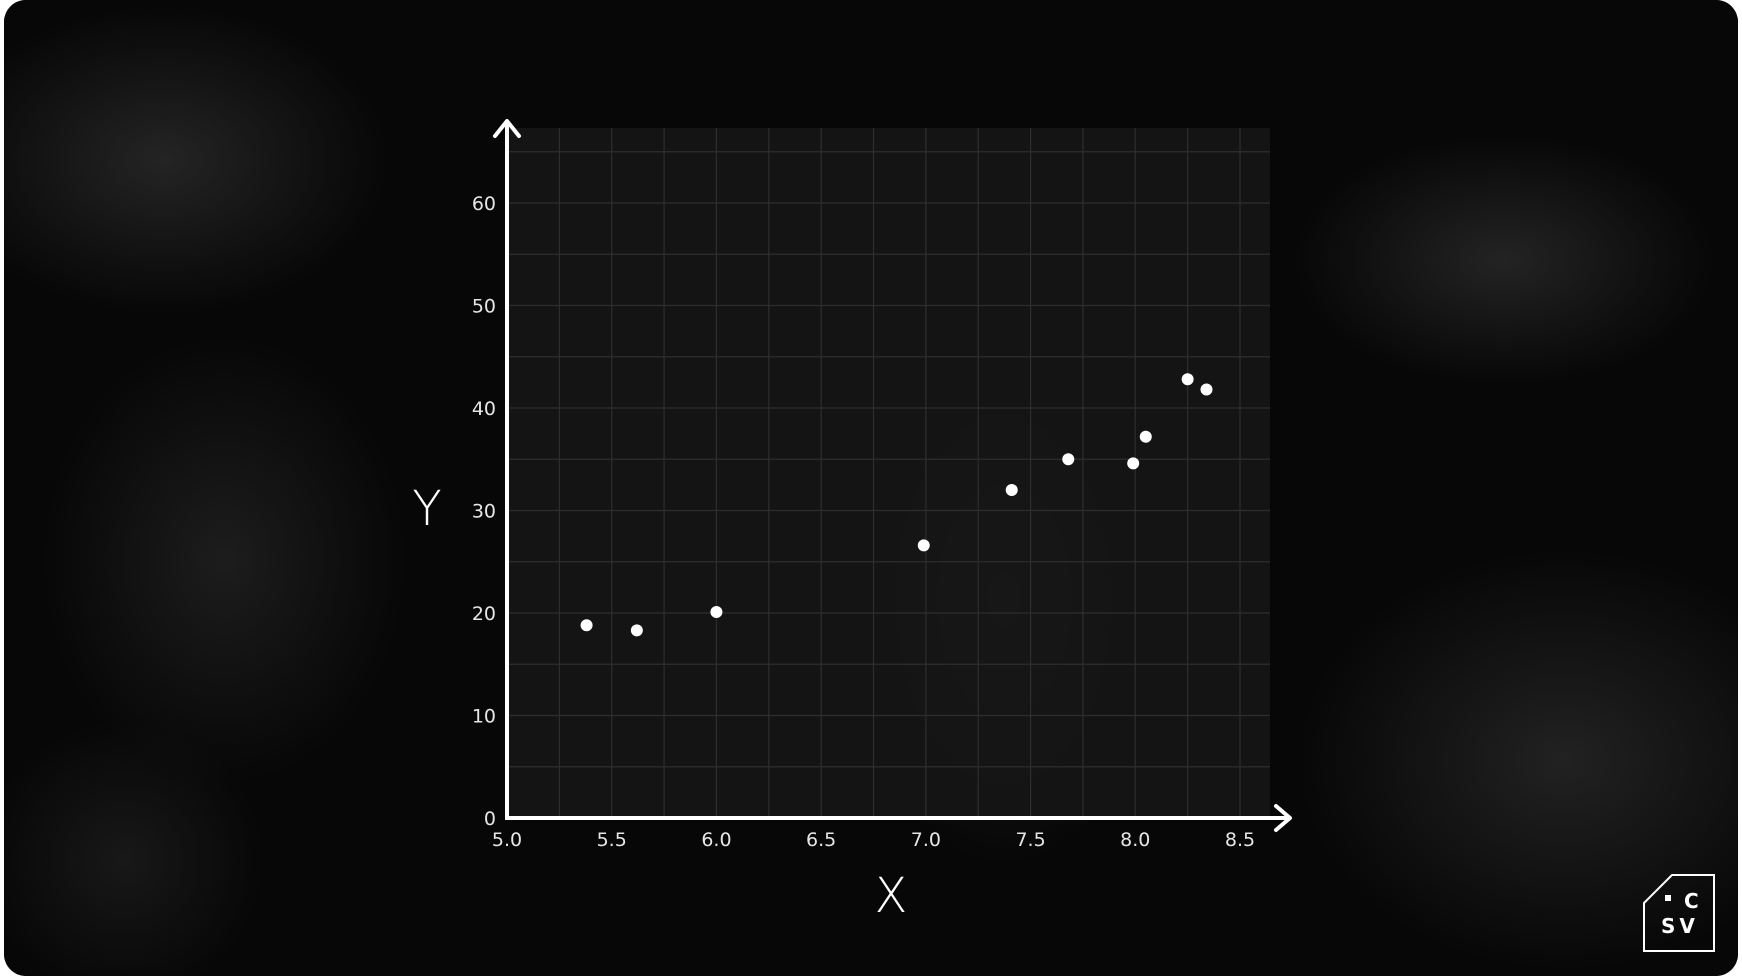 Image resolution: width=1742 pixels, height=980 pixels. I want to click on x-tick-label: 7.0, so click(926, 840).